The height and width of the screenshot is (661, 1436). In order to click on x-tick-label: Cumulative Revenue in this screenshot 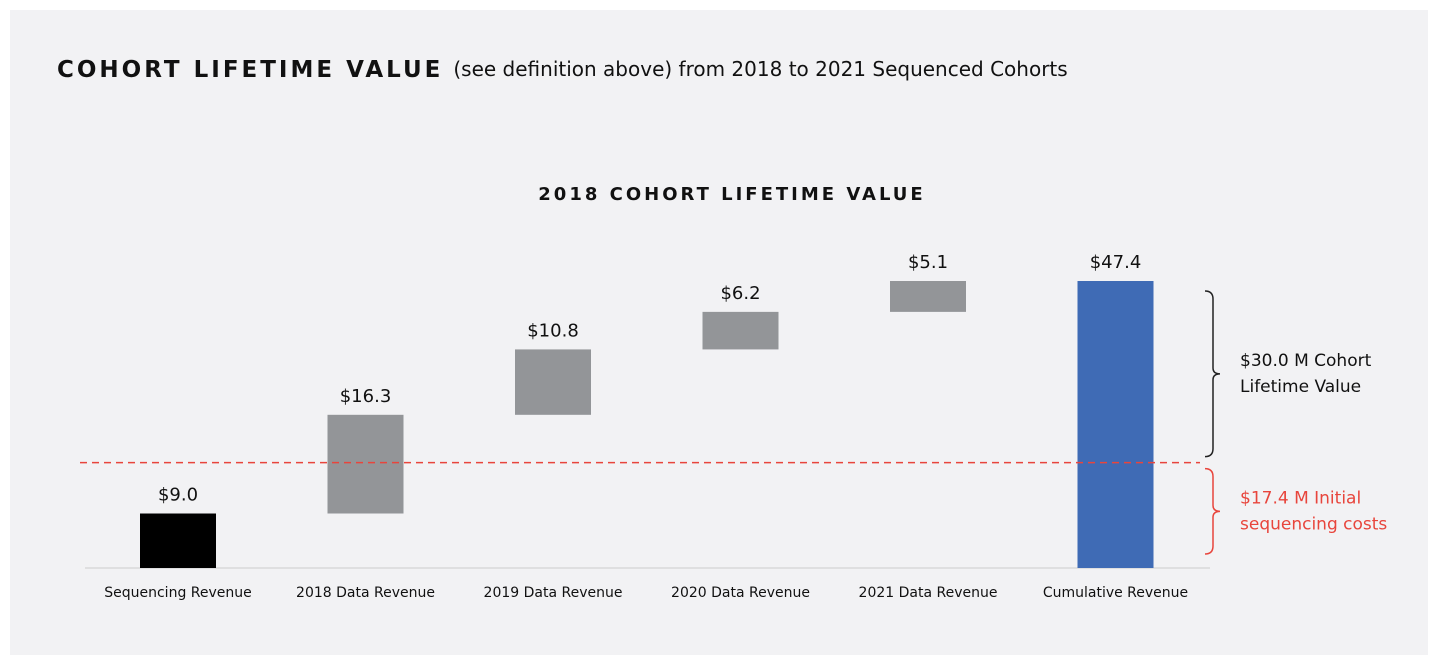, I will do `click(1115, 593)`.